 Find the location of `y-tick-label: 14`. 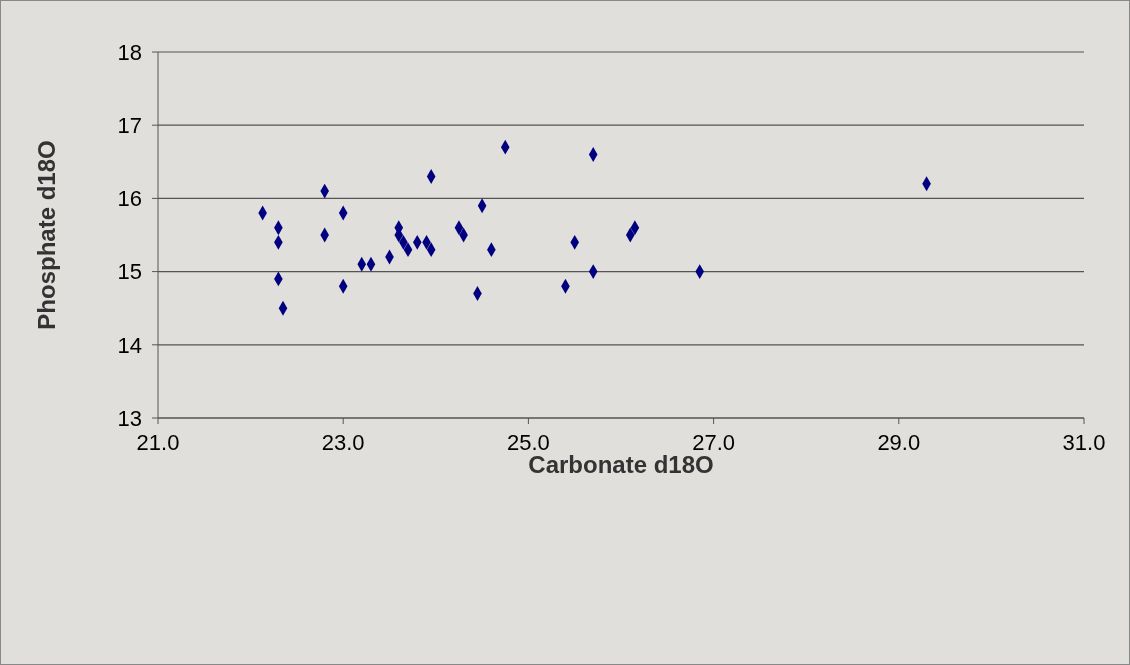

y-tick-label: 14 is located at coordinates (129, 345).